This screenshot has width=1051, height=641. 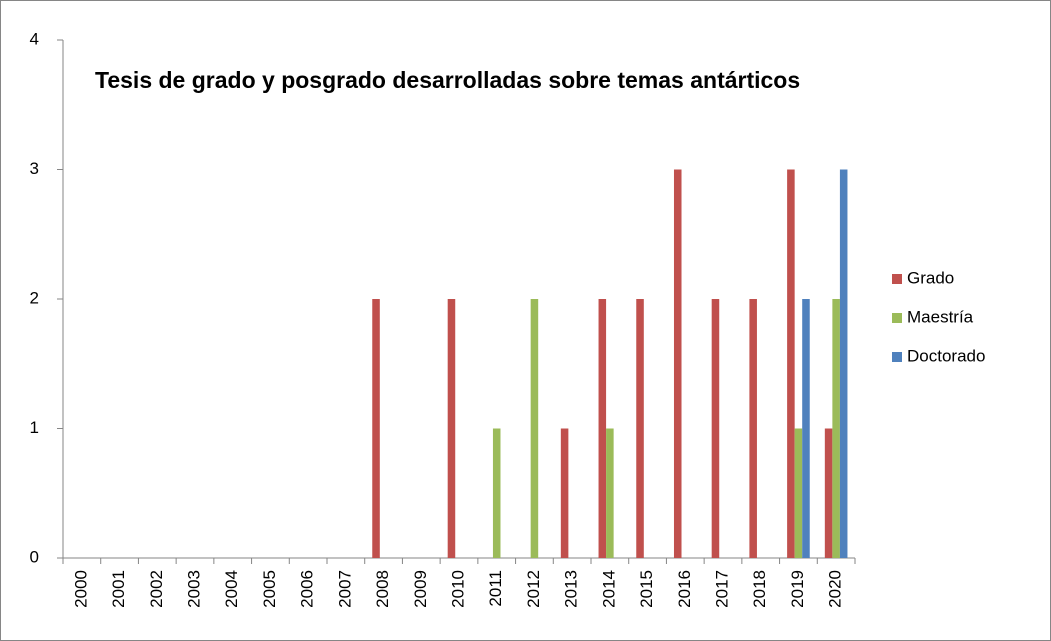 I want to click on x-tick-label: 2013, so click(x=571, y=589).